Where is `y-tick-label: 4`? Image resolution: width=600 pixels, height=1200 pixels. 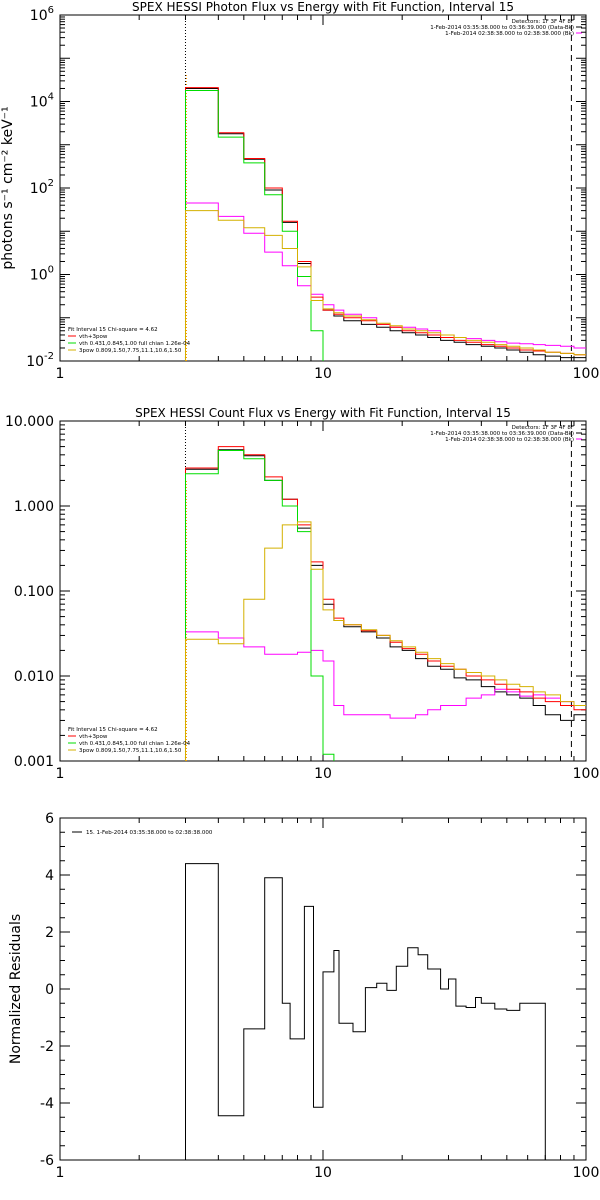 y-tick-label: 4 is located at coordinates (49, 876).